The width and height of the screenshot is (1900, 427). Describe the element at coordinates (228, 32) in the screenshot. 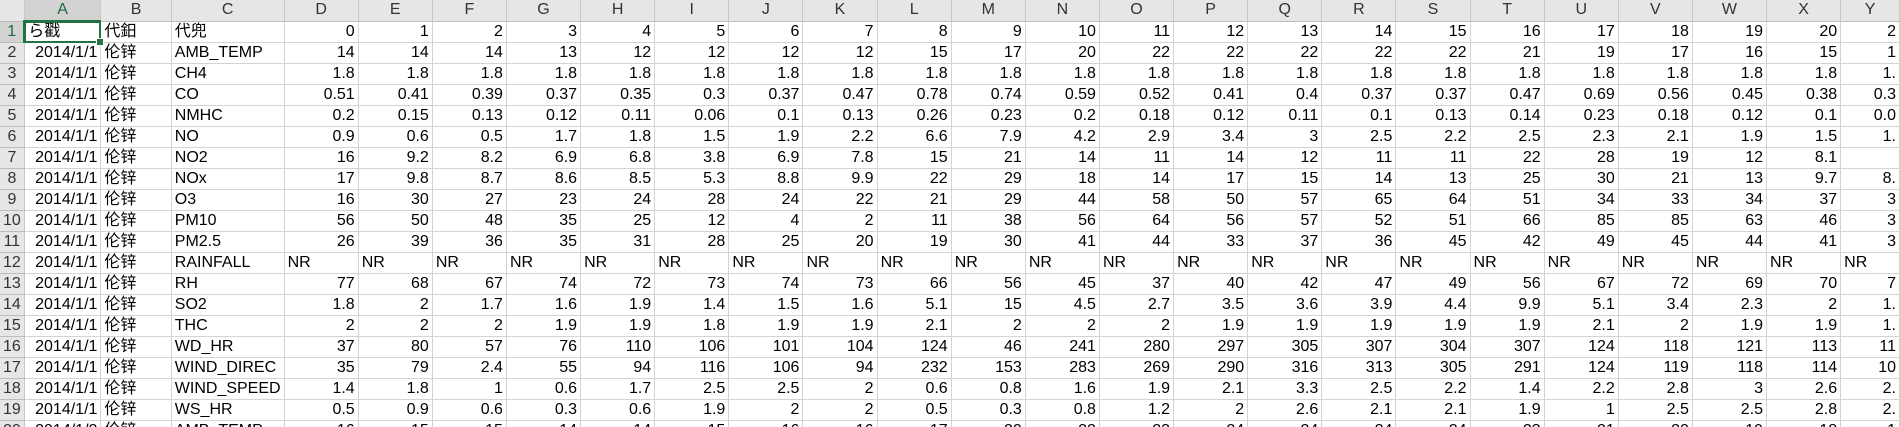

I see `cell: 代兜` at that location.